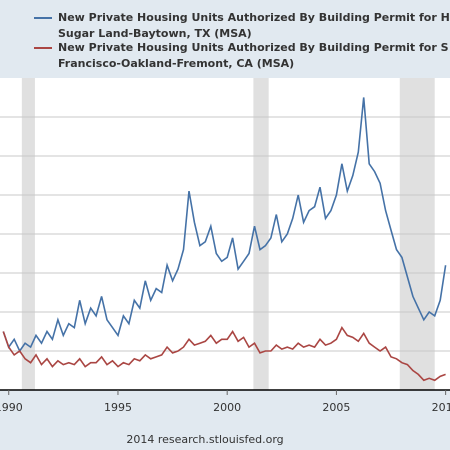 Image resolution: width=450 pixels, height=450 pixels. What do you see at coordinates (441, 407) in the screenshot?
I see `x-tick-label: 2010` at bounding box center [441, 407].